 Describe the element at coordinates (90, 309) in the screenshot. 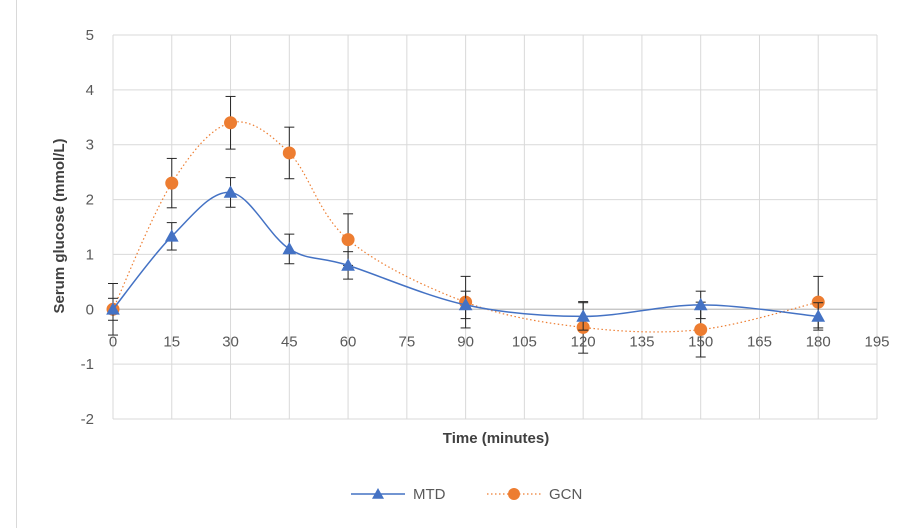

I see `y-tick-label: 0` at that location.